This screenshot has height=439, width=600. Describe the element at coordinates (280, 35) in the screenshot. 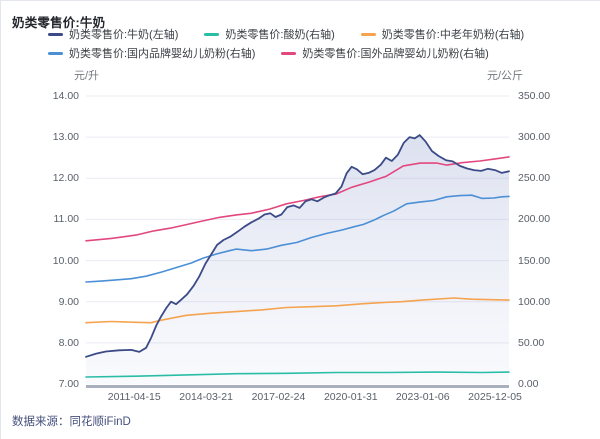

I see `legend-label: 奶类零售价:酸奶(右轴)` at that location.